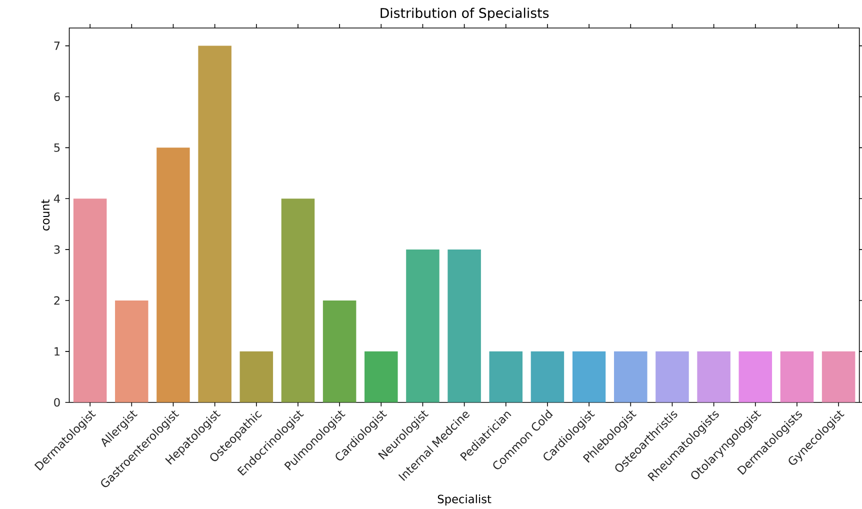  Describe the element at coordinates (57, 97) in the screenshot. I see `y-tick-label: 6` at that location.